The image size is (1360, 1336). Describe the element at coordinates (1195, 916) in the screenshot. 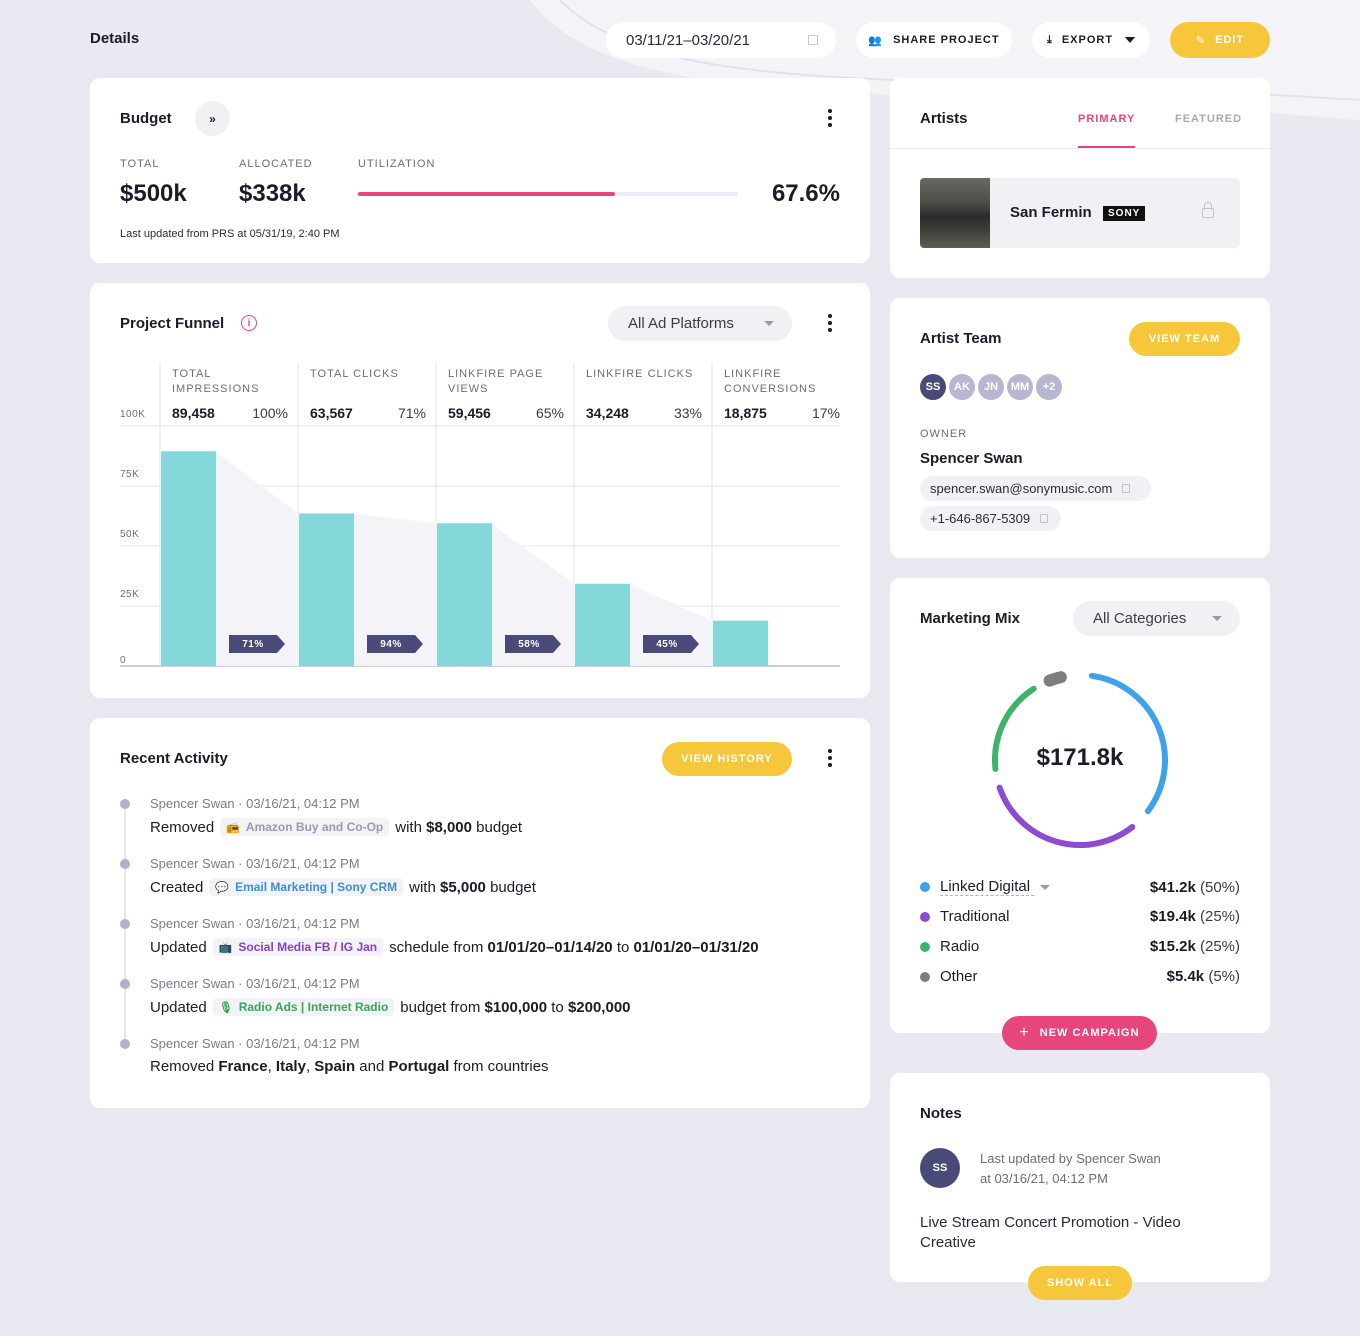

I see `legend-value: $19.4k (25%)` at that location.